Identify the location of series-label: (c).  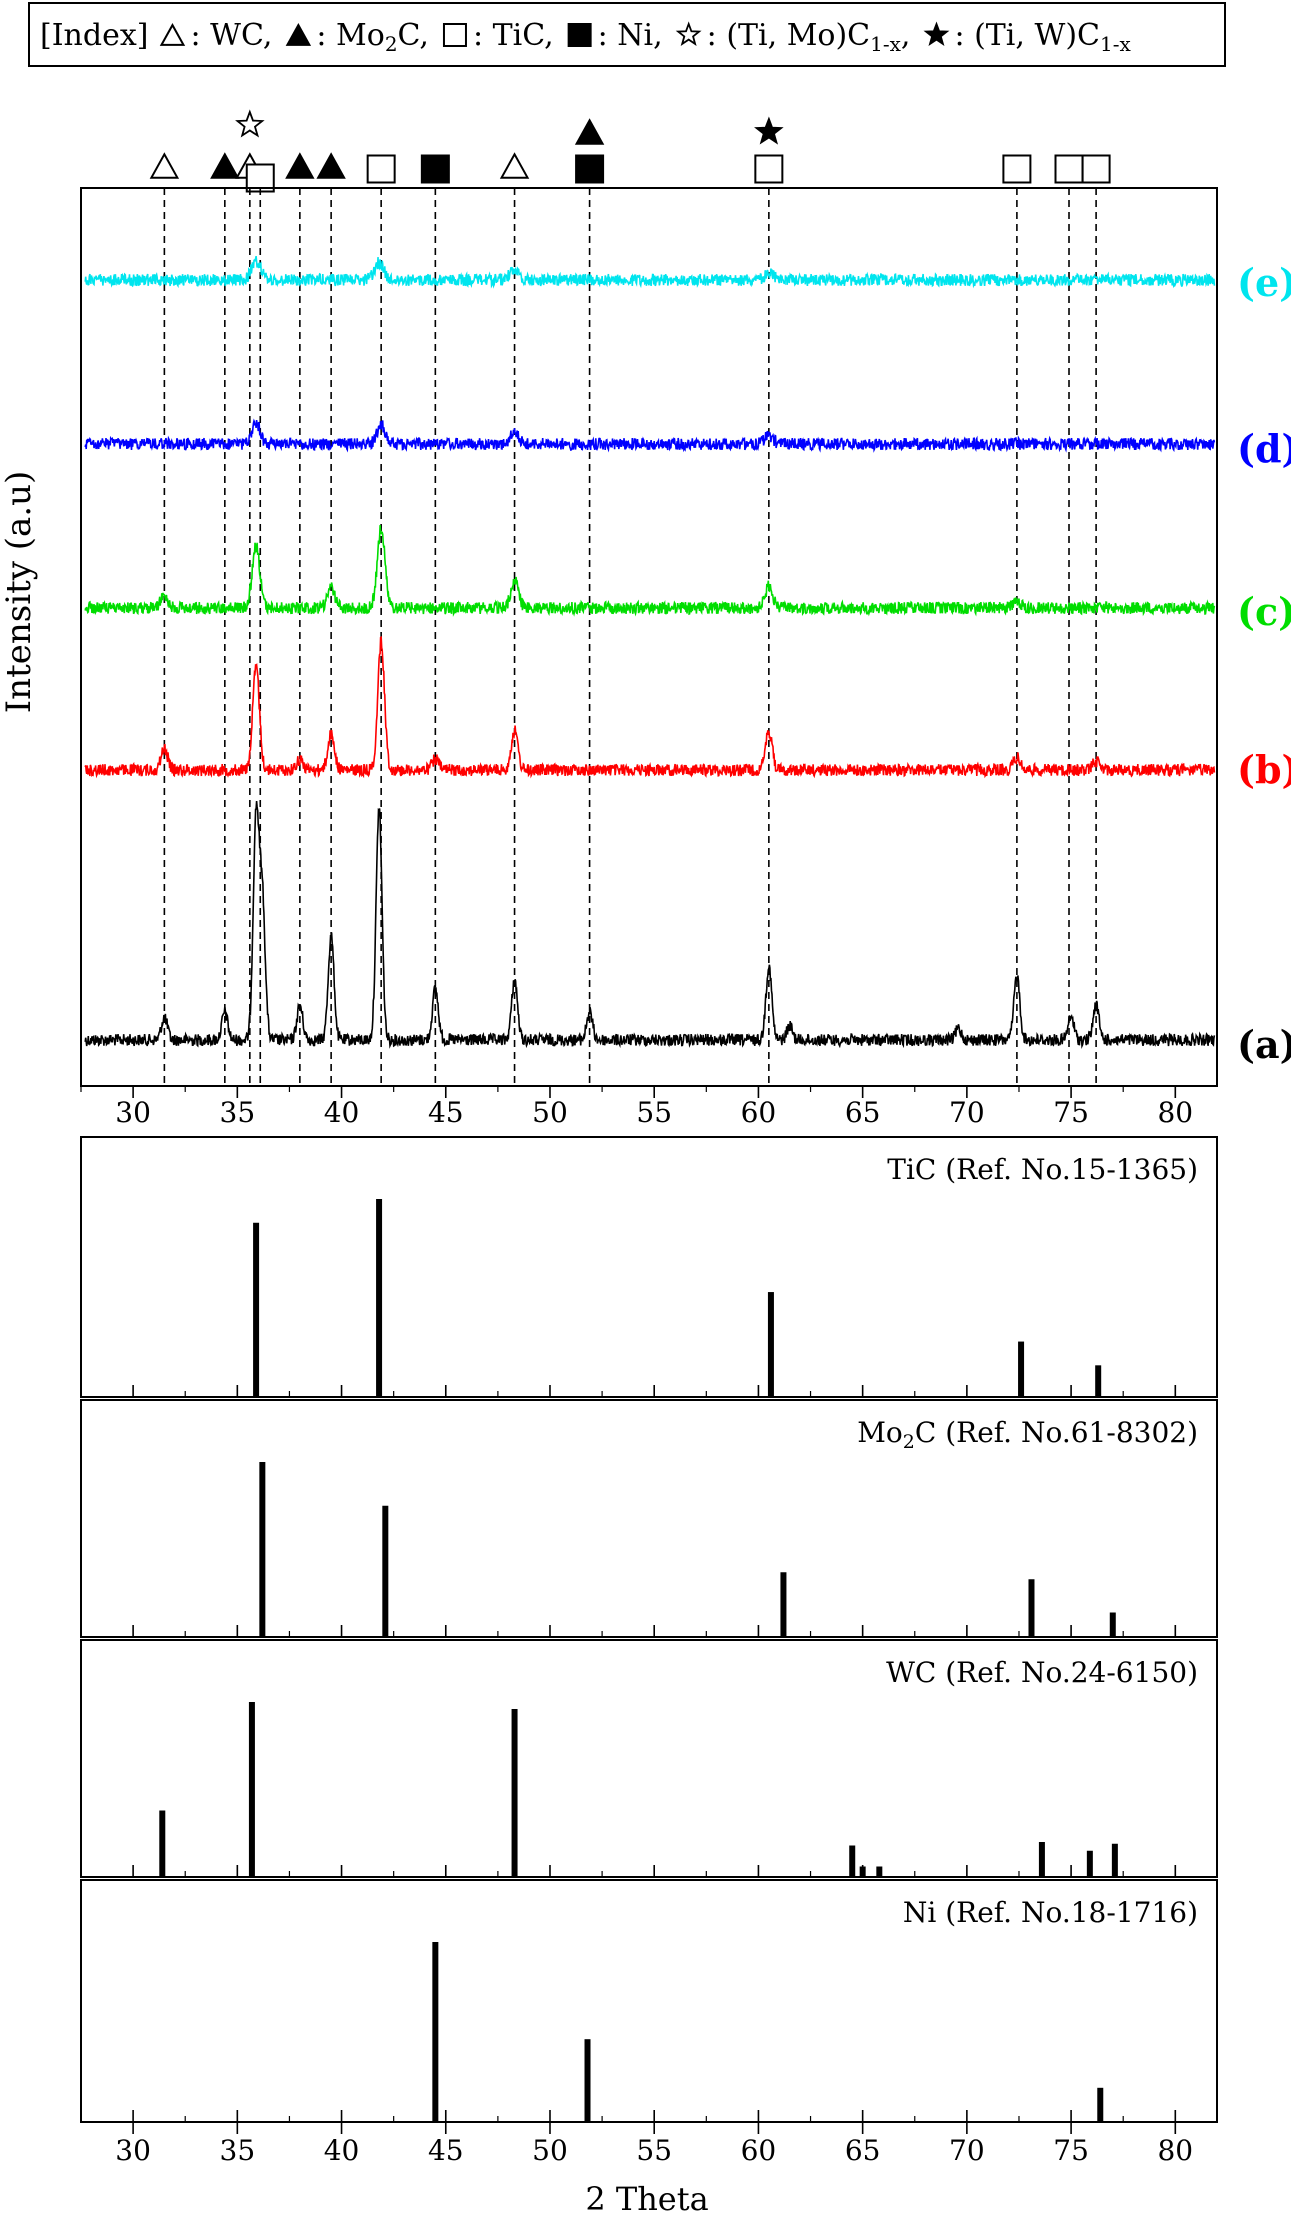
(1264, 611).